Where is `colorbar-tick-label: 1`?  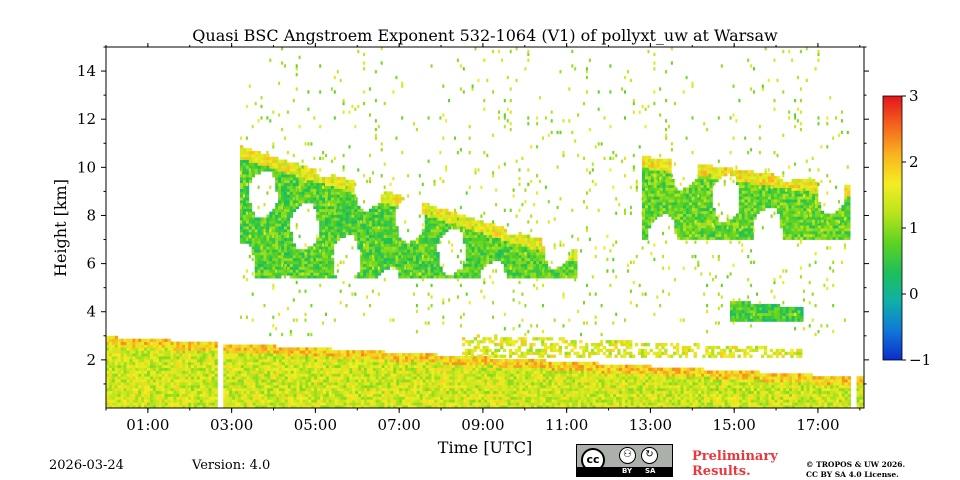 colorbar-tick-label: 1 is located at coordinates (914, 228).